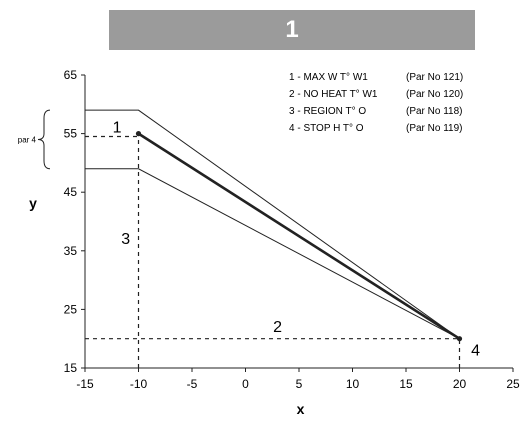 The image size is (523, 425). Describe the element at coordinates (245, 384) in the screenshot. I see `x-tick-label: 0` at that location.